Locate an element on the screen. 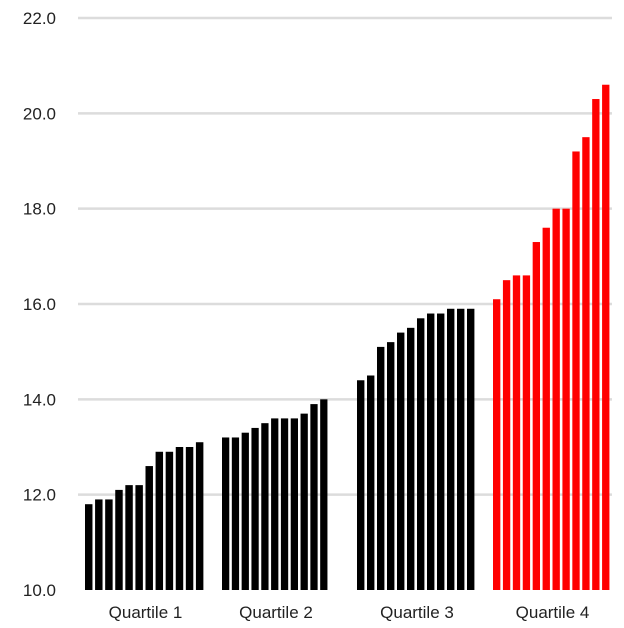  y-tick-label: 20.0 is located at coordinates (39, 113).